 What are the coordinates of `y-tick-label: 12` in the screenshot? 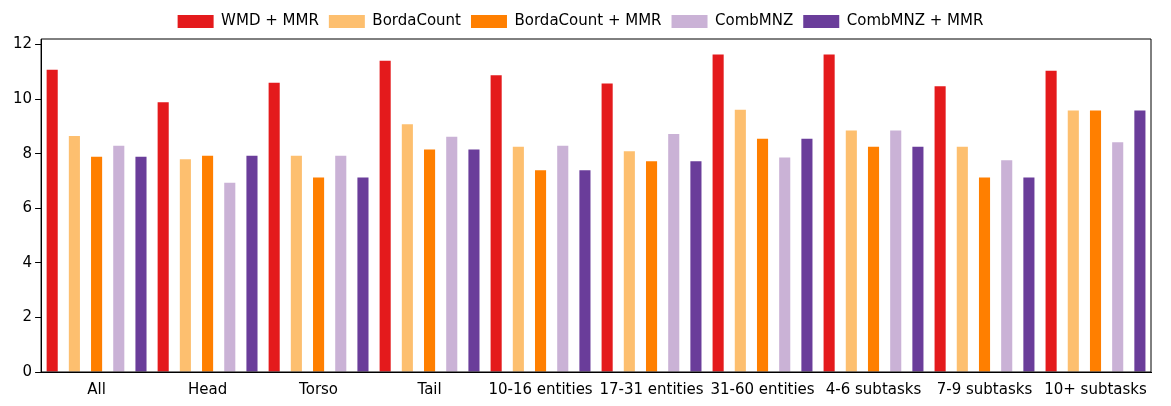 It's located at (22, 43).